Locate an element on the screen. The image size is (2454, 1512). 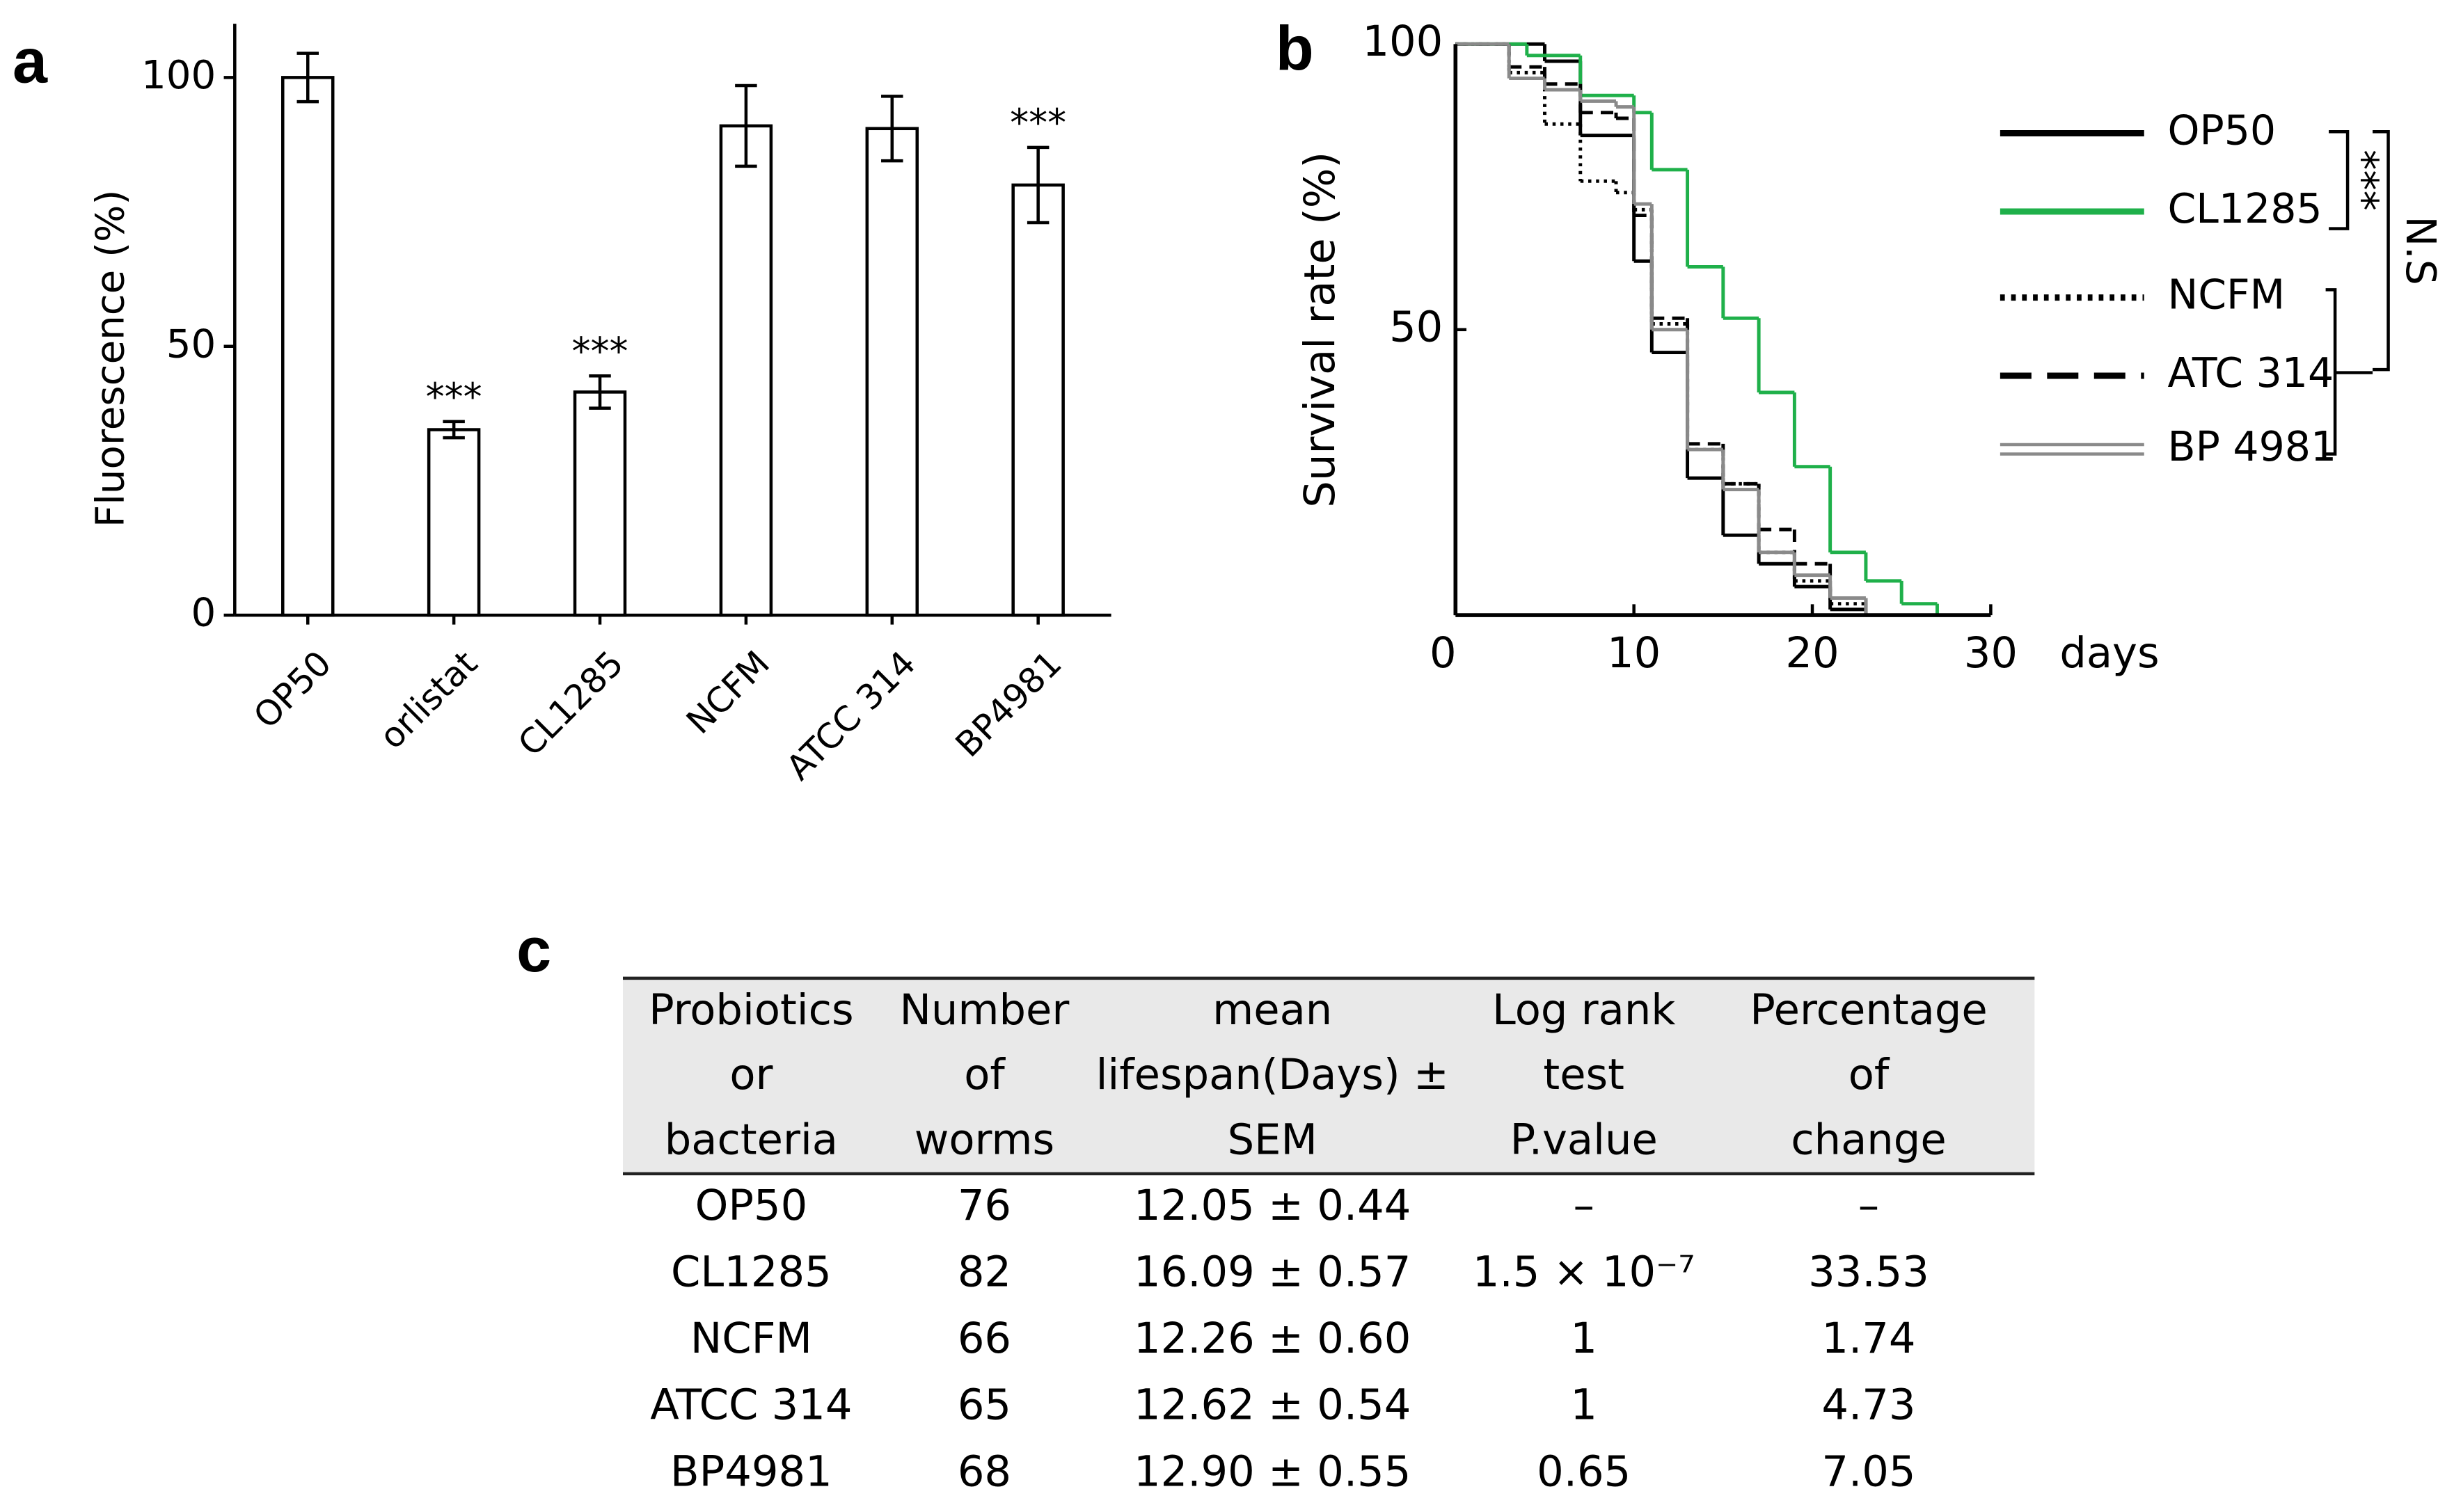
x-tick-label: NCFM is located at coordinates (728, 692).